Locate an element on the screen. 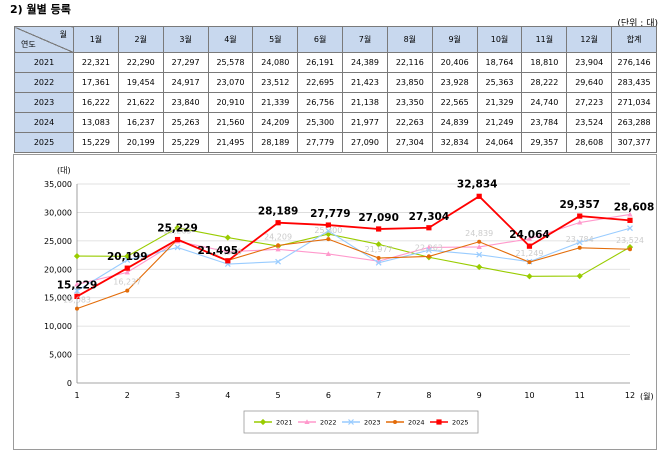  value-cell: 23,350 is located at coordinates (409, 102).